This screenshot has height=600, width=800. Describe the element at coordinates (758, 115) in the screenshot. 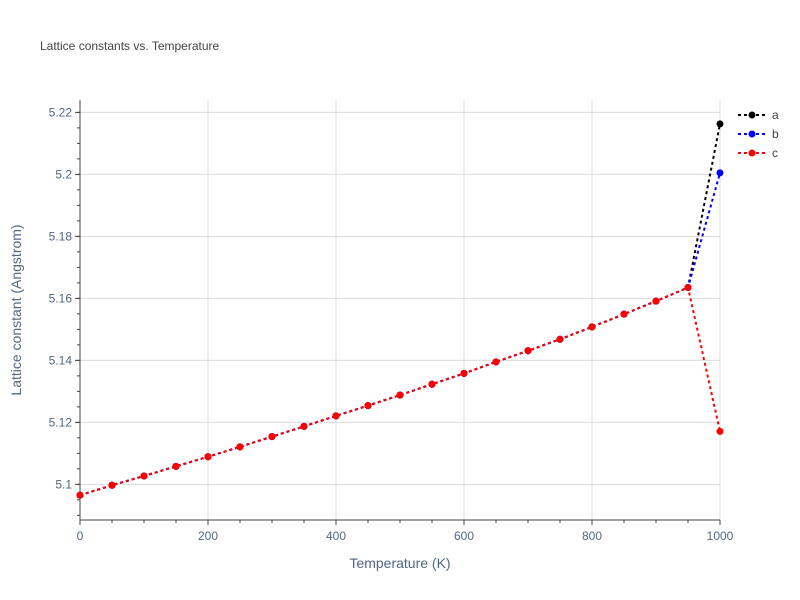

I see `legend-item-a: a` at that location.